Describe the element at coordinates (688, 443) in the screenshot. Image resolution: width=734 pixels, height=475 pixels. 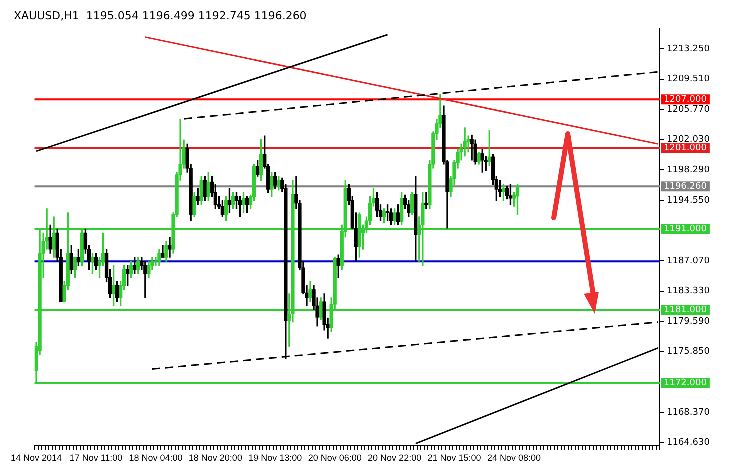
I see `y-tick-label: 1164.630` at that location.